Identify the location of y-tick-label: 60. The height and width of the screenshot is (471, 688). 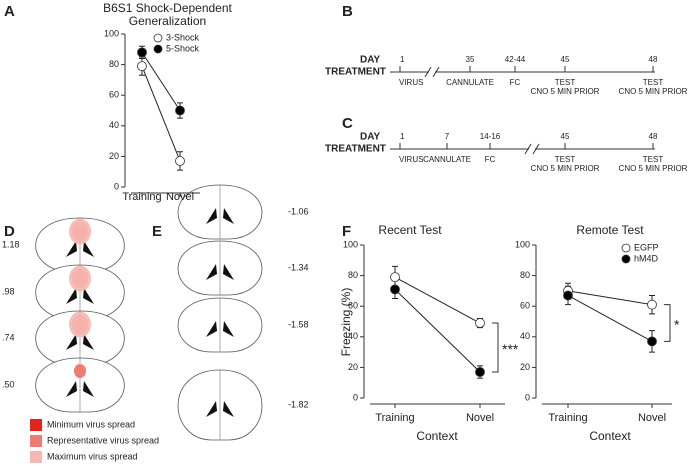
(353, 306).